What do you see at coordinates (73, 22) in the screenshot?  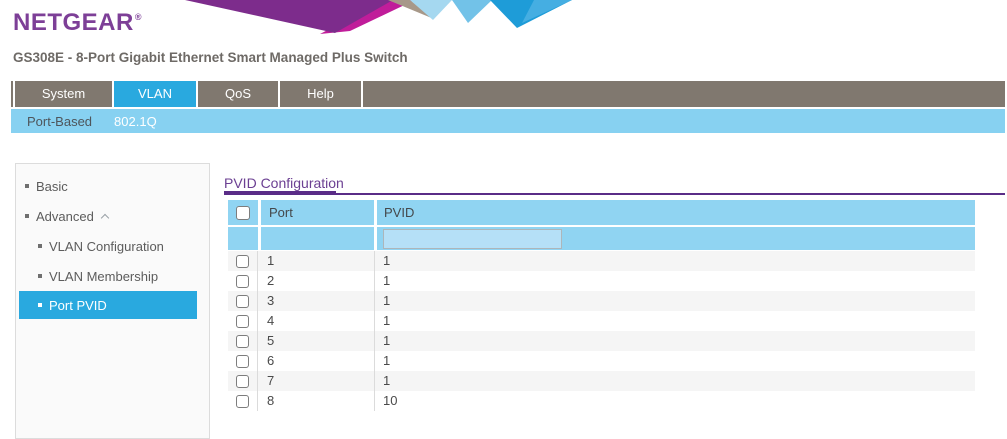 I see `netgear-logo-text: NETGEAR` at bounding box center [73, 22].